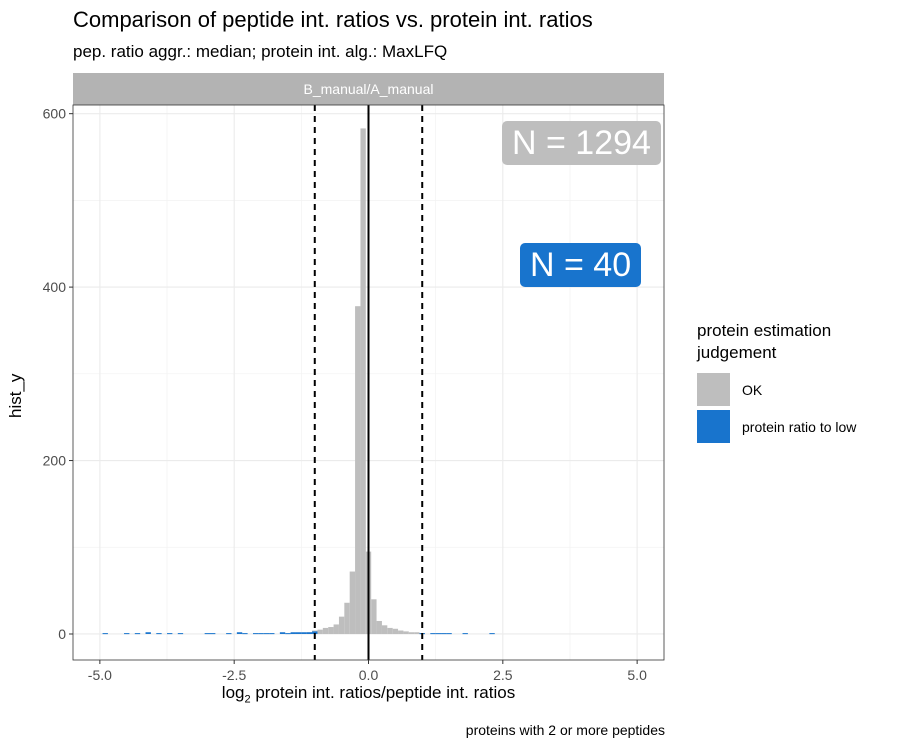 The width and height of the screenshot is (900, 750). I want to click on legend-title: protein estimation judgement, so click(764, 342).